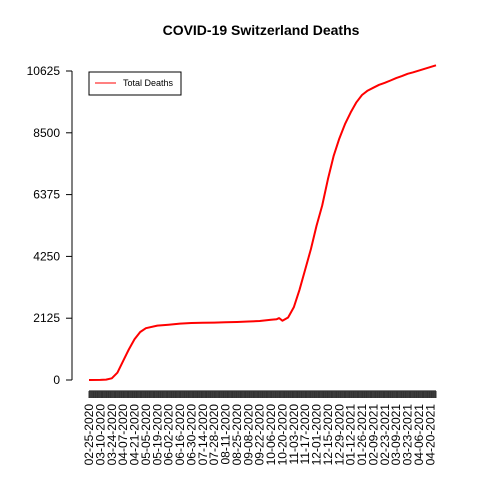 This screenshot has height=480, width=480. What do you see at coordinates (419, 435) in the screenshot?
I see `x-tick-label: 04-06-2021` at bounding box center [419, 435].